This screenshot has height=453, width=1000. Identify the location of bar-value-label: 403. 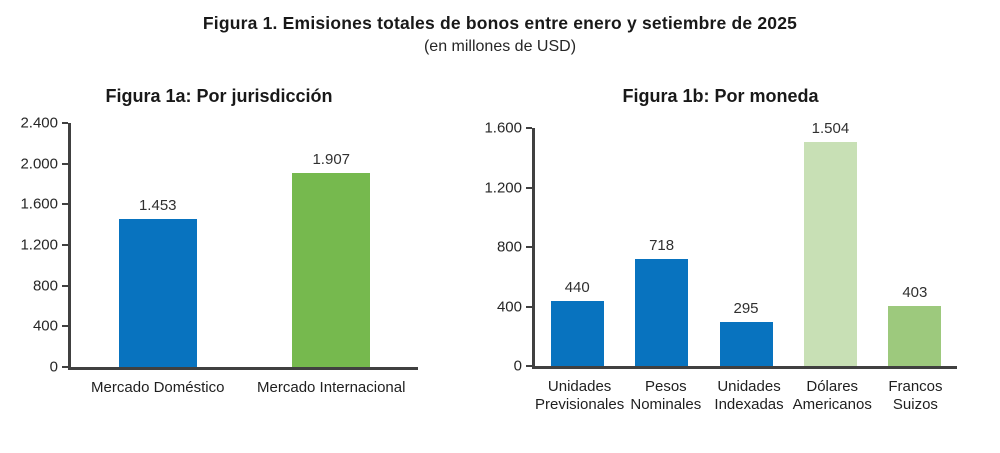
(915, 293).